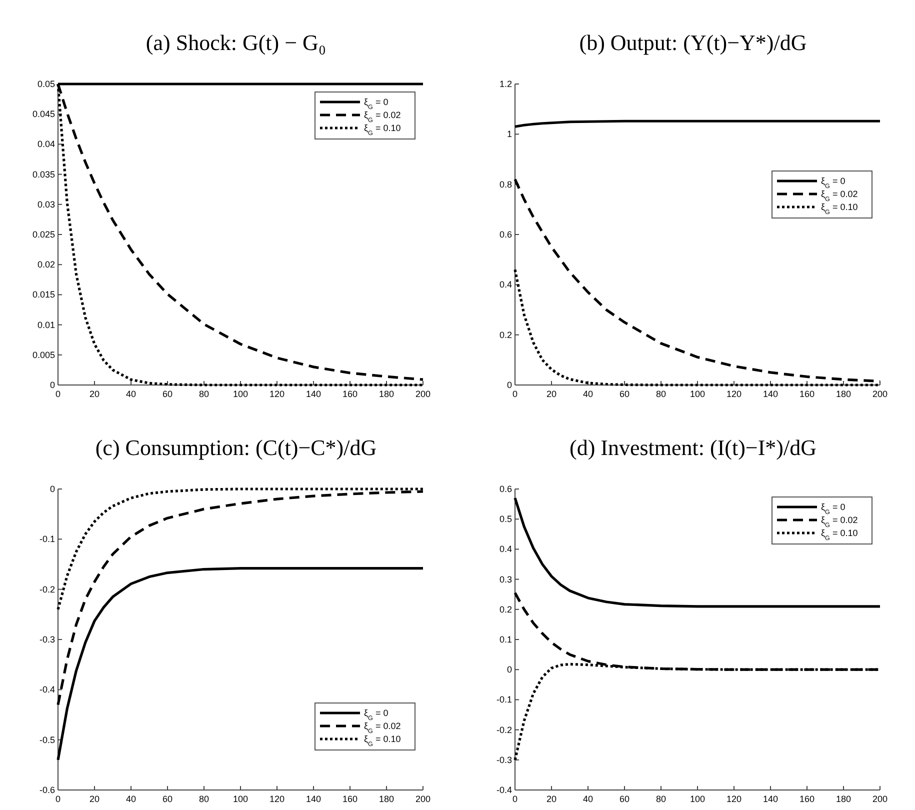 This screenshot has width=915, height=810. Describe the element at coordinates (505, 579) in the screenshot. I see `y-tick-label: 0.3` at that location.